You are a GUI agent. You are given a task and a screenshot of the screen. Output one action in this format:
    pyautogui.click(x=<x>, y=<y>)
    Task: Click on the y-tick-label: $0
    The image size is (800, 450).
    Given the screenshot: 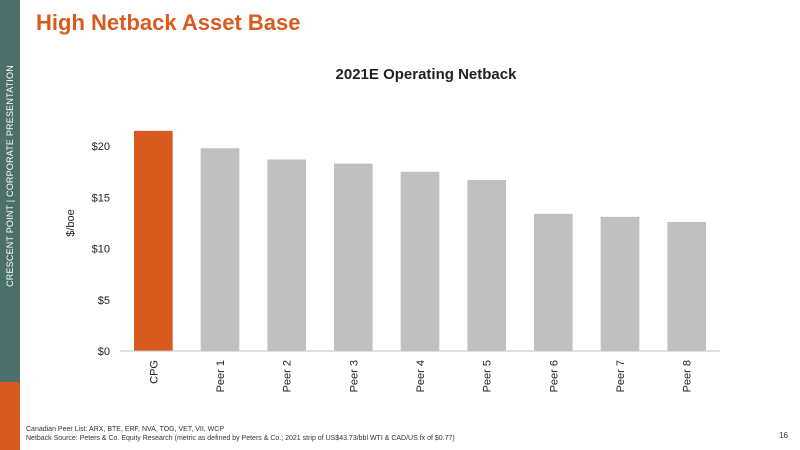 What is the action you would take?
    pyautogui.click(x=104, y=352)
    